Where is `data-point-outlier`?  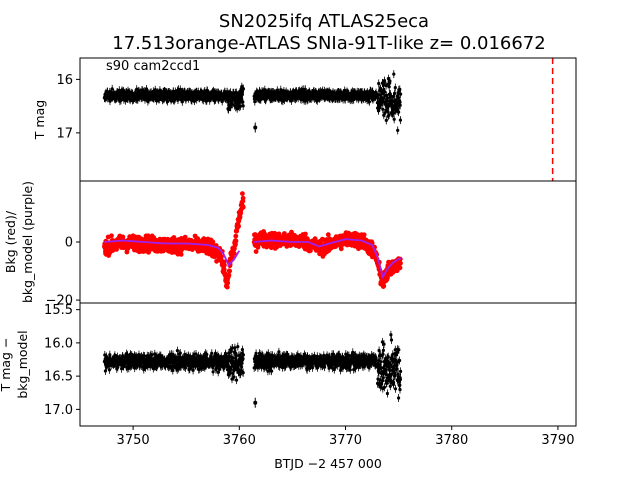
data-point-outlier is located at coordinates (255, 128).